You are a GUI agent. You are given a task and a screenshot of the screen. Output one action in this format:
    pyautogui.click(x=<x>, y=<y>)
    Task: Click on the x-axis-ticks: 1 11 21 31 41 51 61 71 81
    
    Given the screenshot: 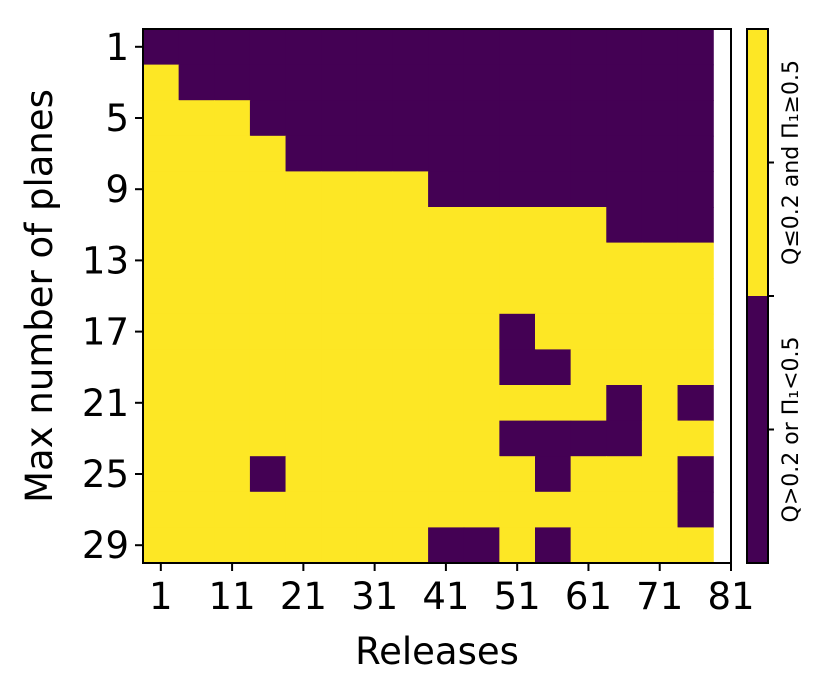 What is the action you would take?
    pyautogui.click(x=452, y=590)
    